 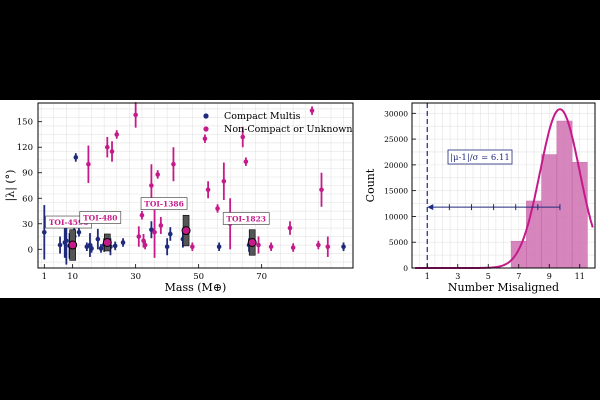 I want to click on x-tick-label: 5, so click(x=488, y=276).